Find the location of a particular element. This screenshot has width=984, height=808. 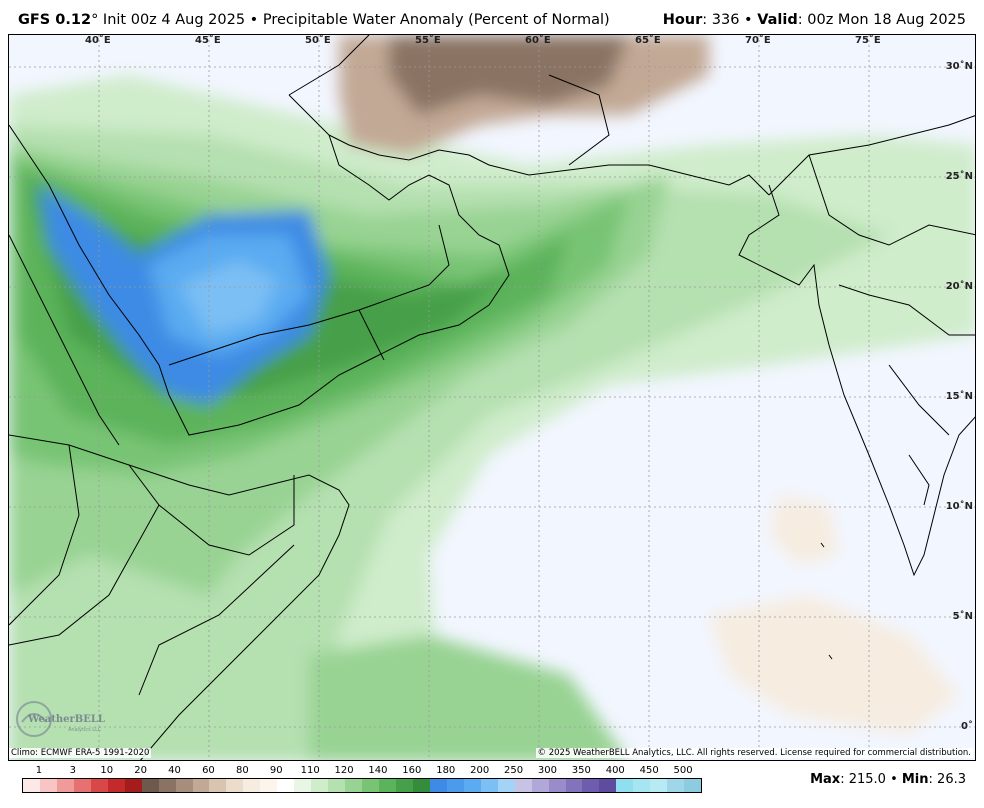

lon-label-75e: 75˚E is located at coordinates (868, 40).